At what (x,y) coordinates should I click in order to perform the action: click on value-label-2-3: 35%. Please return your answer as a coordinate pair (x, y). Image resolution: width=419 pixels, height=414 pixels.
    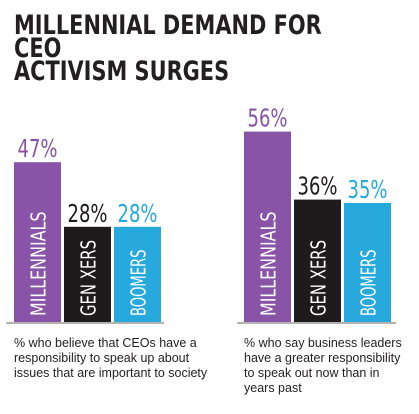
    Looking at the image, I should click on (368, 189).